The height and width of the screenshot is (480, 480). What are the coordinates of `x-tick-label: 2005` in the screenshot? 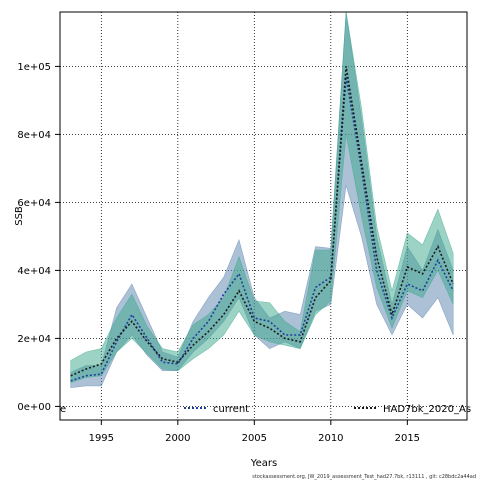 It's located at (254, 438).